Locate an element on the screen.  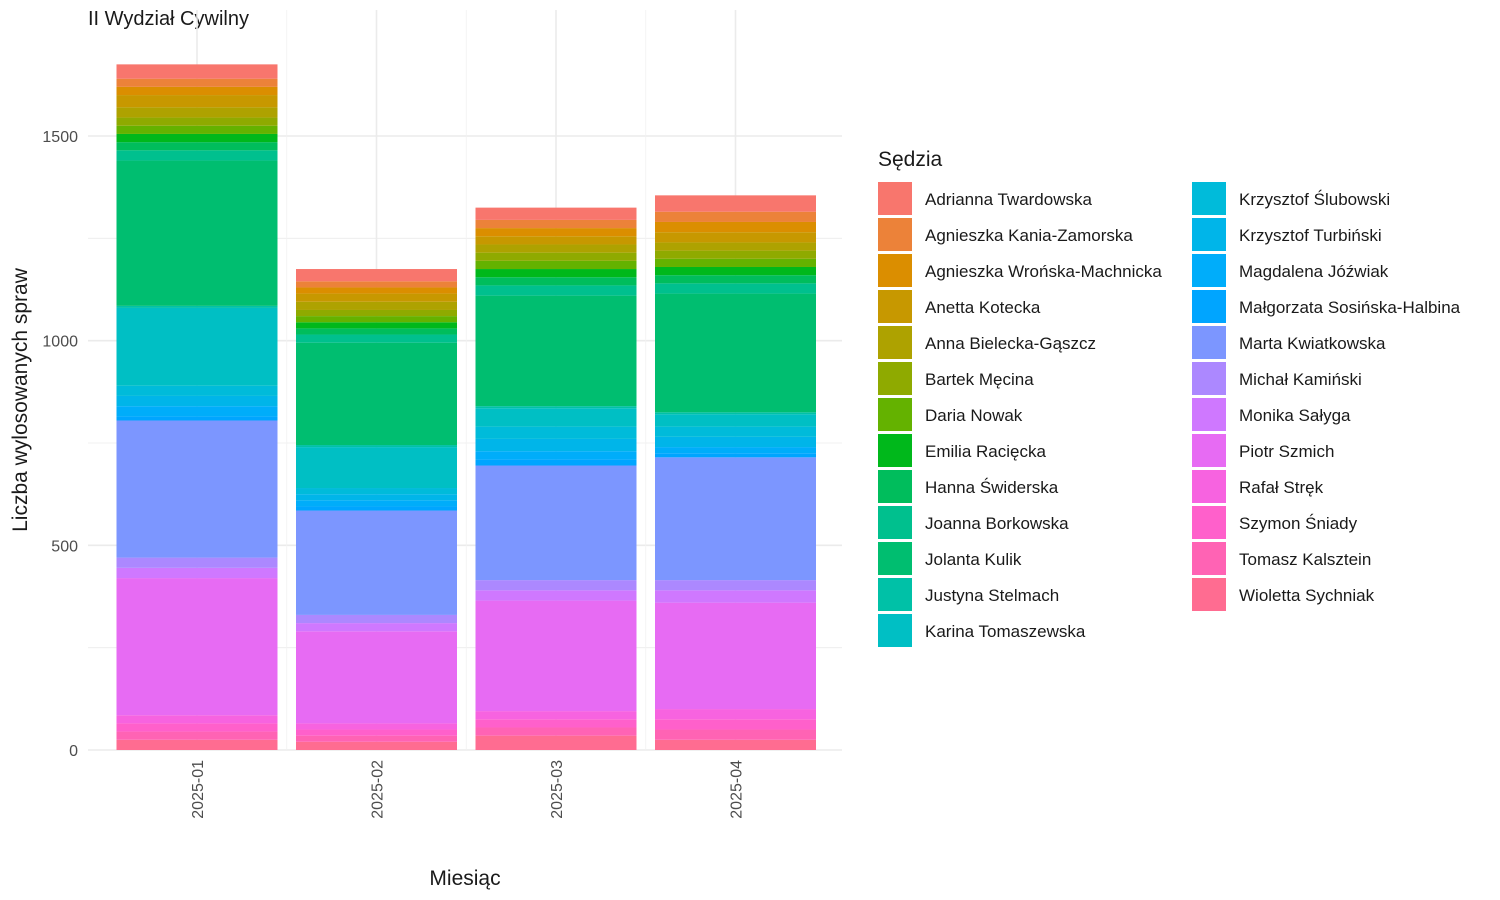
legend-label: Justyna Stelmach is located at coordinates (992, 595).